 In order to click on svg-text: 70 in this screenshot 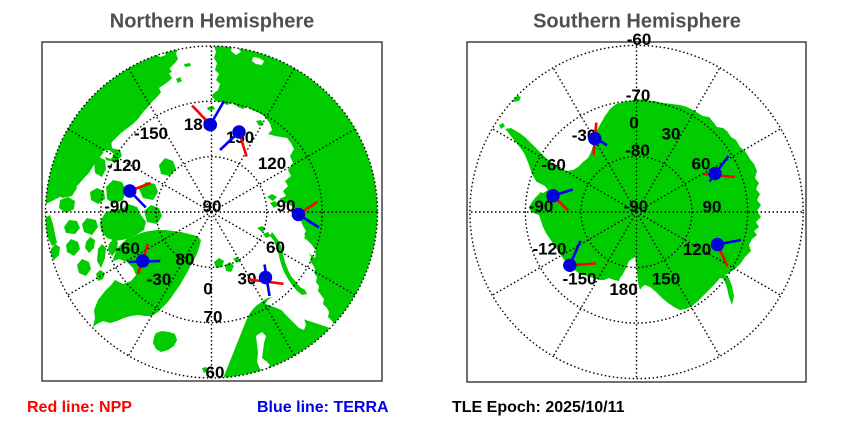, I will do `click(213, 317)`.